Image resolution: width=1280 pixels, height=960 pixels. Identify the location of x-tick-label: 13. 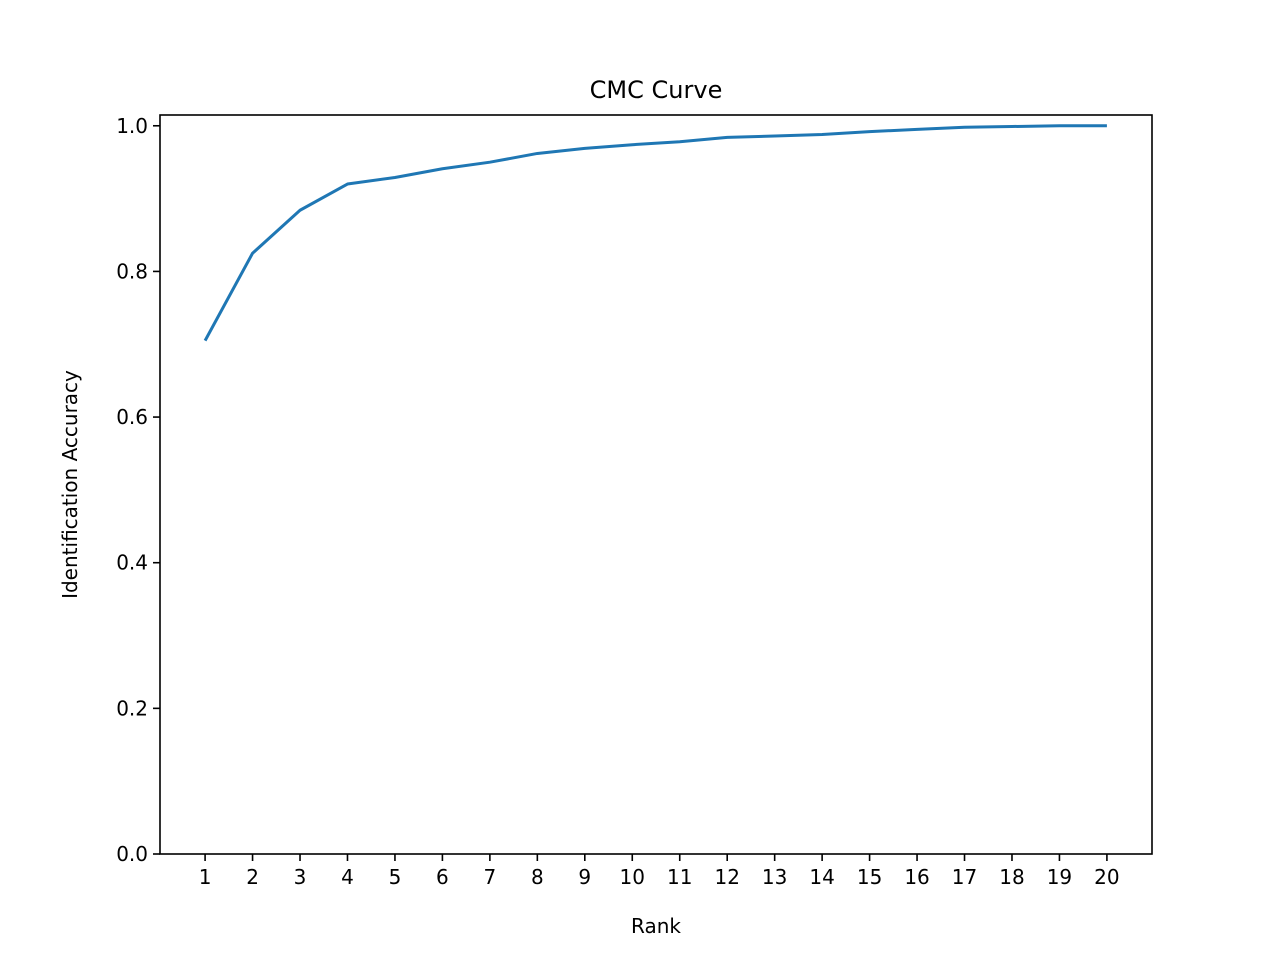
(774, 877).